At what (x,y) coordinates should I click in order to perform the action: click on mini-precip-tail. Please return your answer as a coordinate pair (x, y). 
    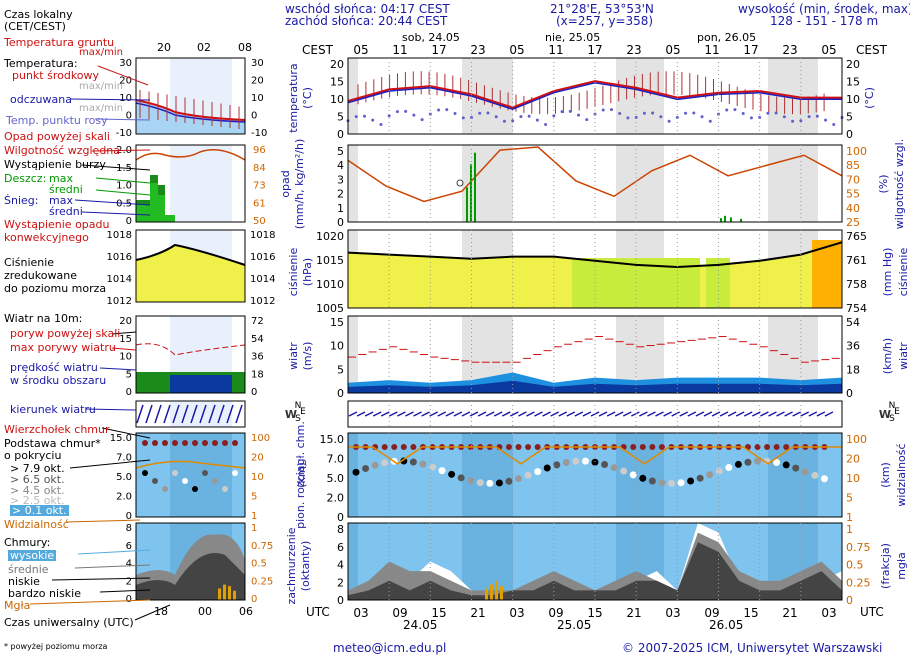
    Looking at the image, I should click on (170, 218).